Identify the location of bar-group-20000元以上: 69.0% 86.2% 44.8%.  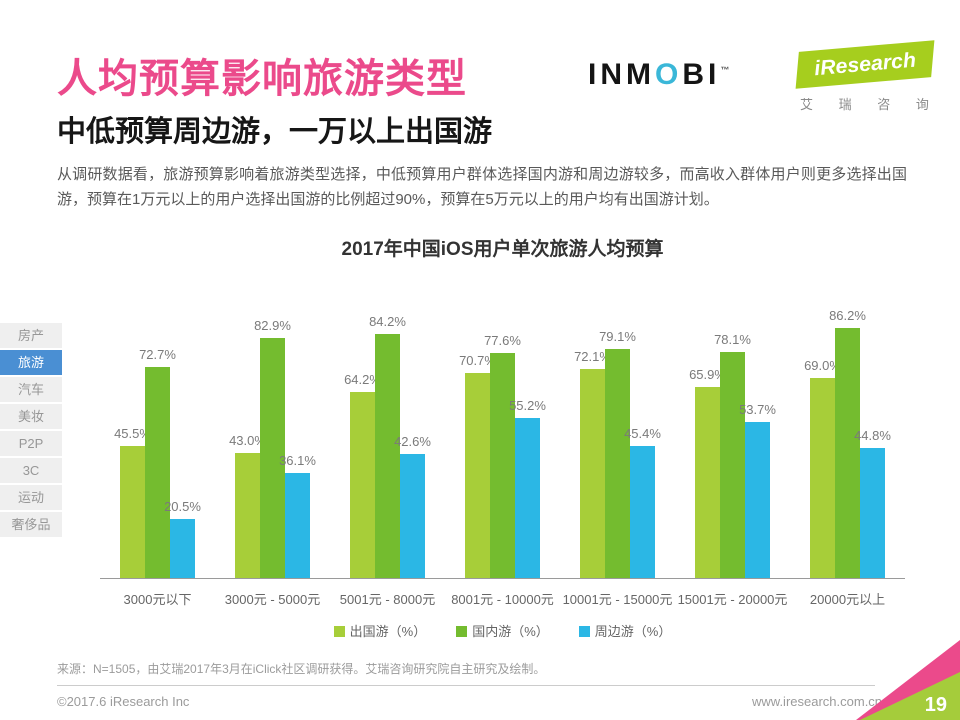
(847, 439).